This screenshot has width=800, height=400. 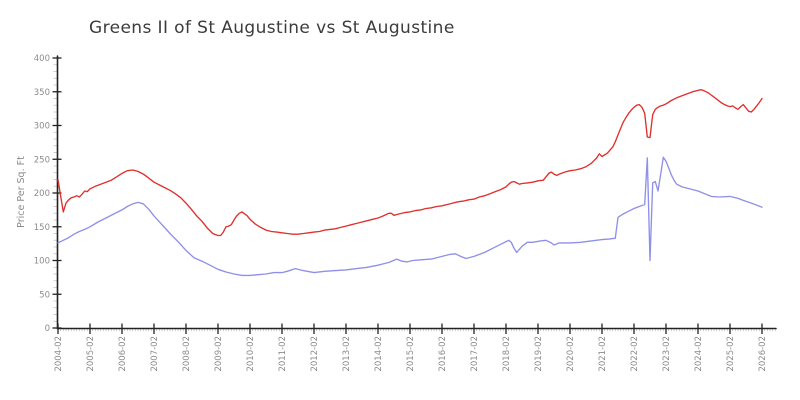 What do you see at coordinates (475, 354) in the screenshot?
I see `x-tick-label: 2017-02` at bounding box center [475, 354].